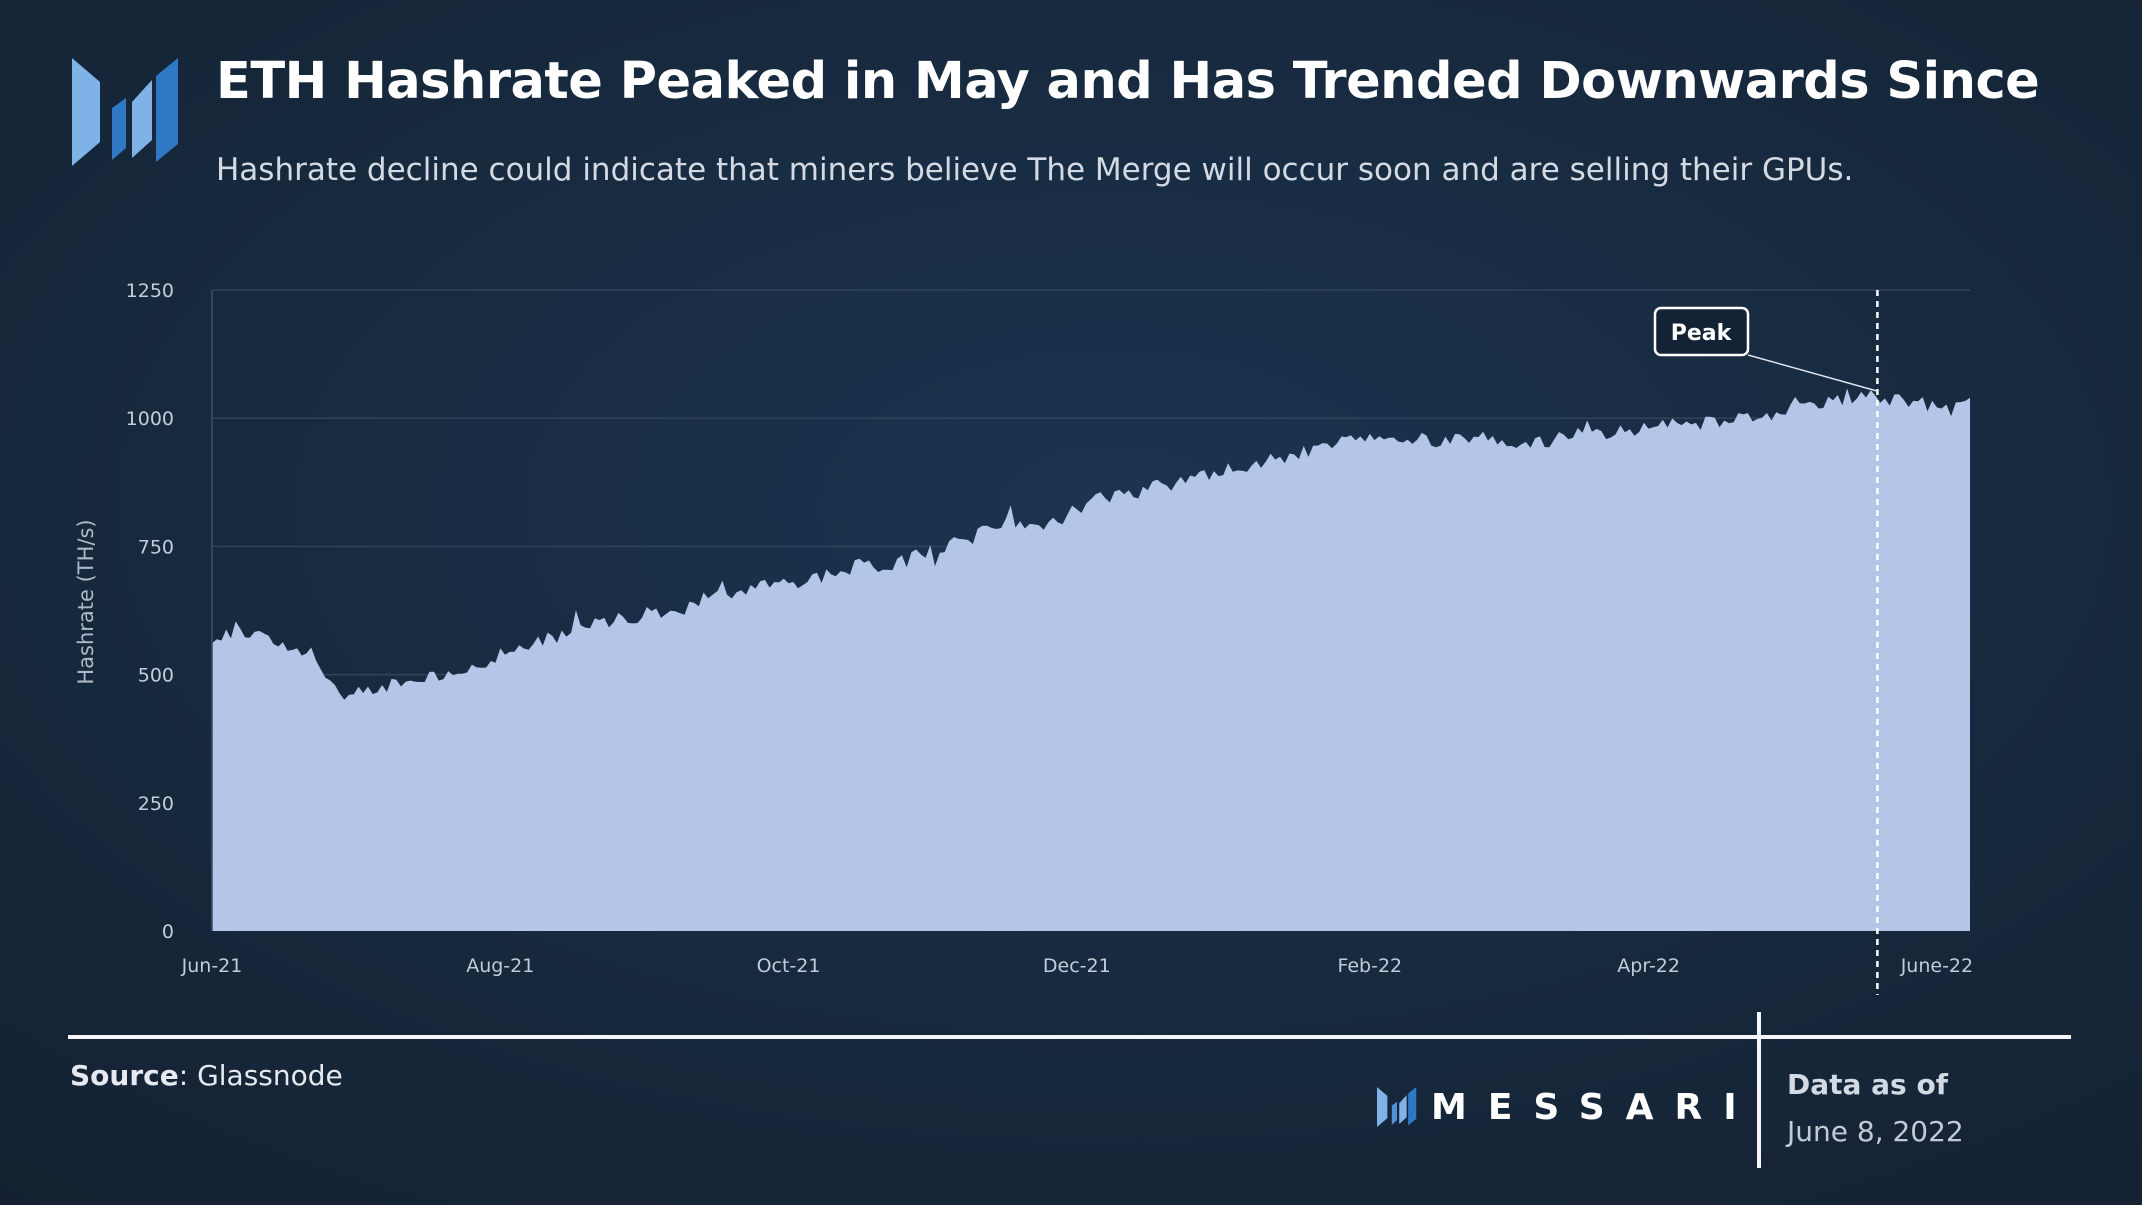  I want to click on peak-callout-box, so click(1701, 331).